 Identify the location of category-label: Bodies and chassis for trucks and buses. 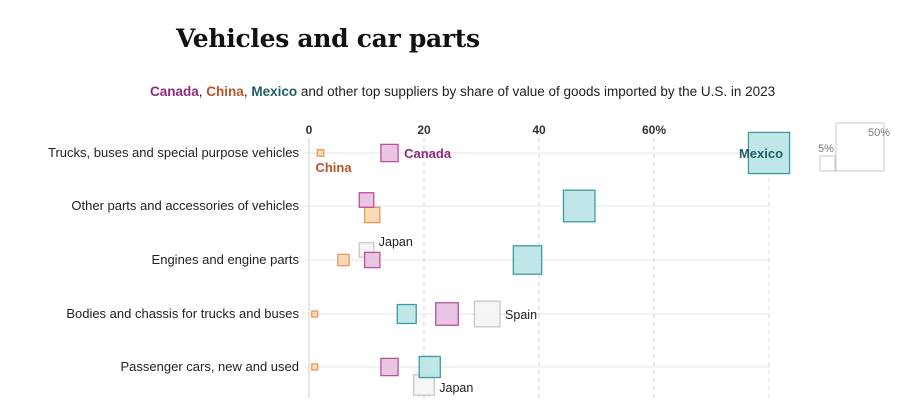
(182, 313).